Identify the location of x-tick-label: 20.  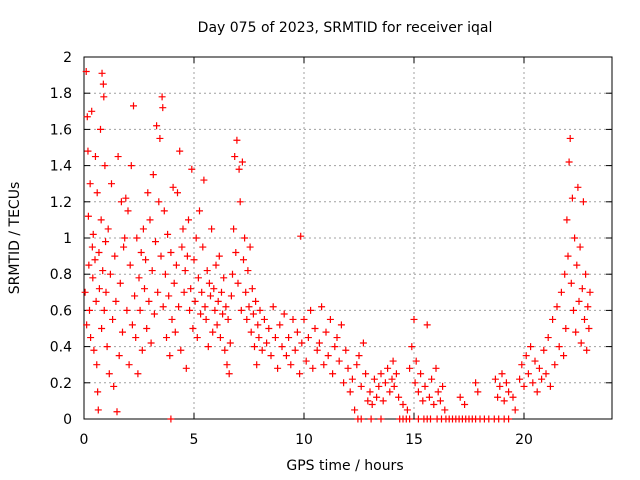
(524, 440).